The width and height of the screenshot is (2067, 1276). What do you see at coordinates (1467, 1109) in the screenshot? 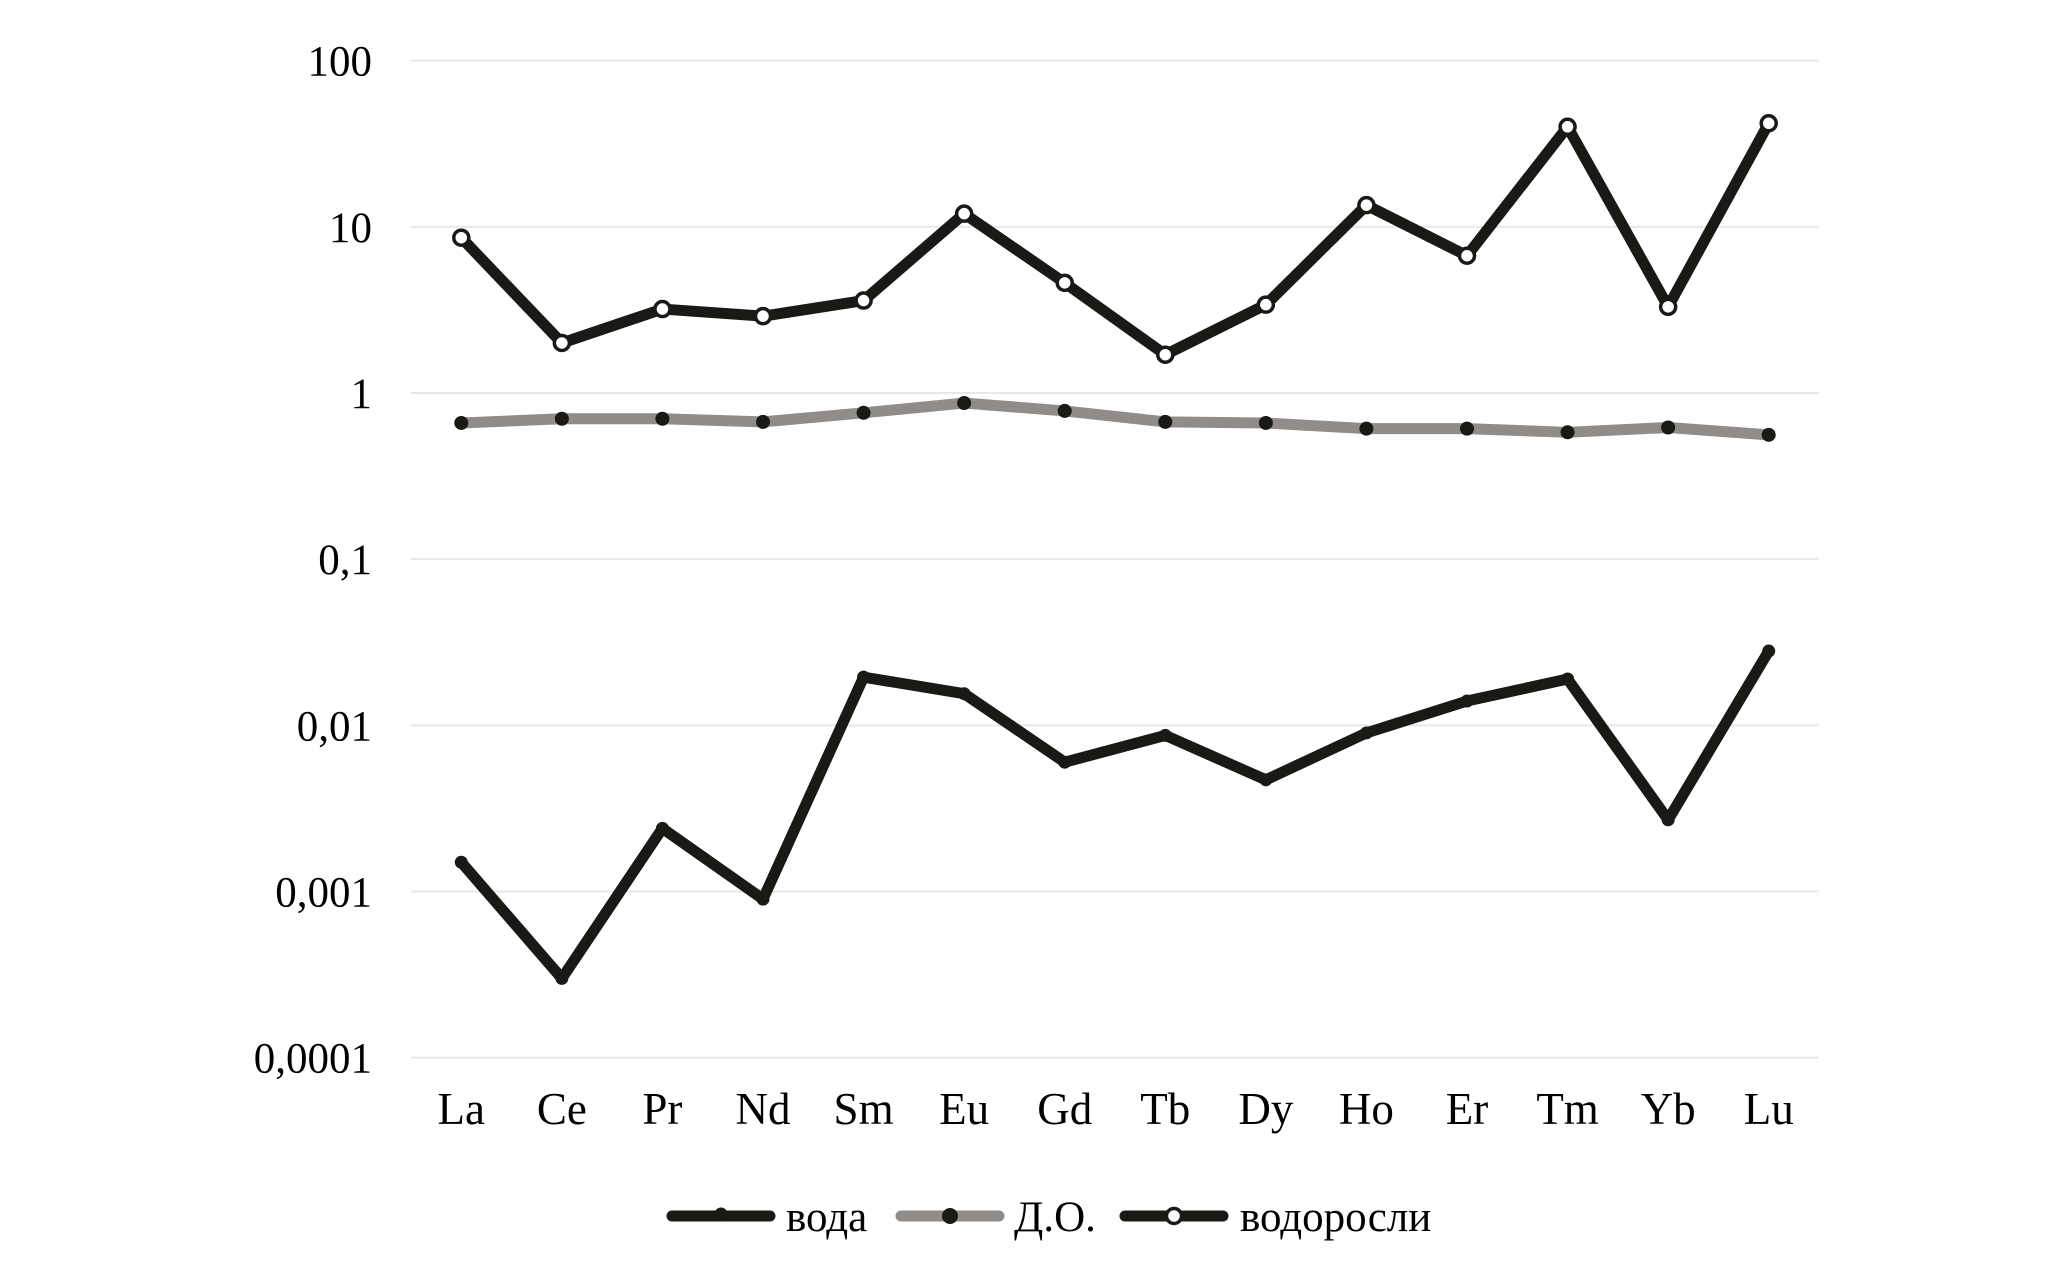
I see `x-axis-label: Er` at bounding box center [1467, 1109].